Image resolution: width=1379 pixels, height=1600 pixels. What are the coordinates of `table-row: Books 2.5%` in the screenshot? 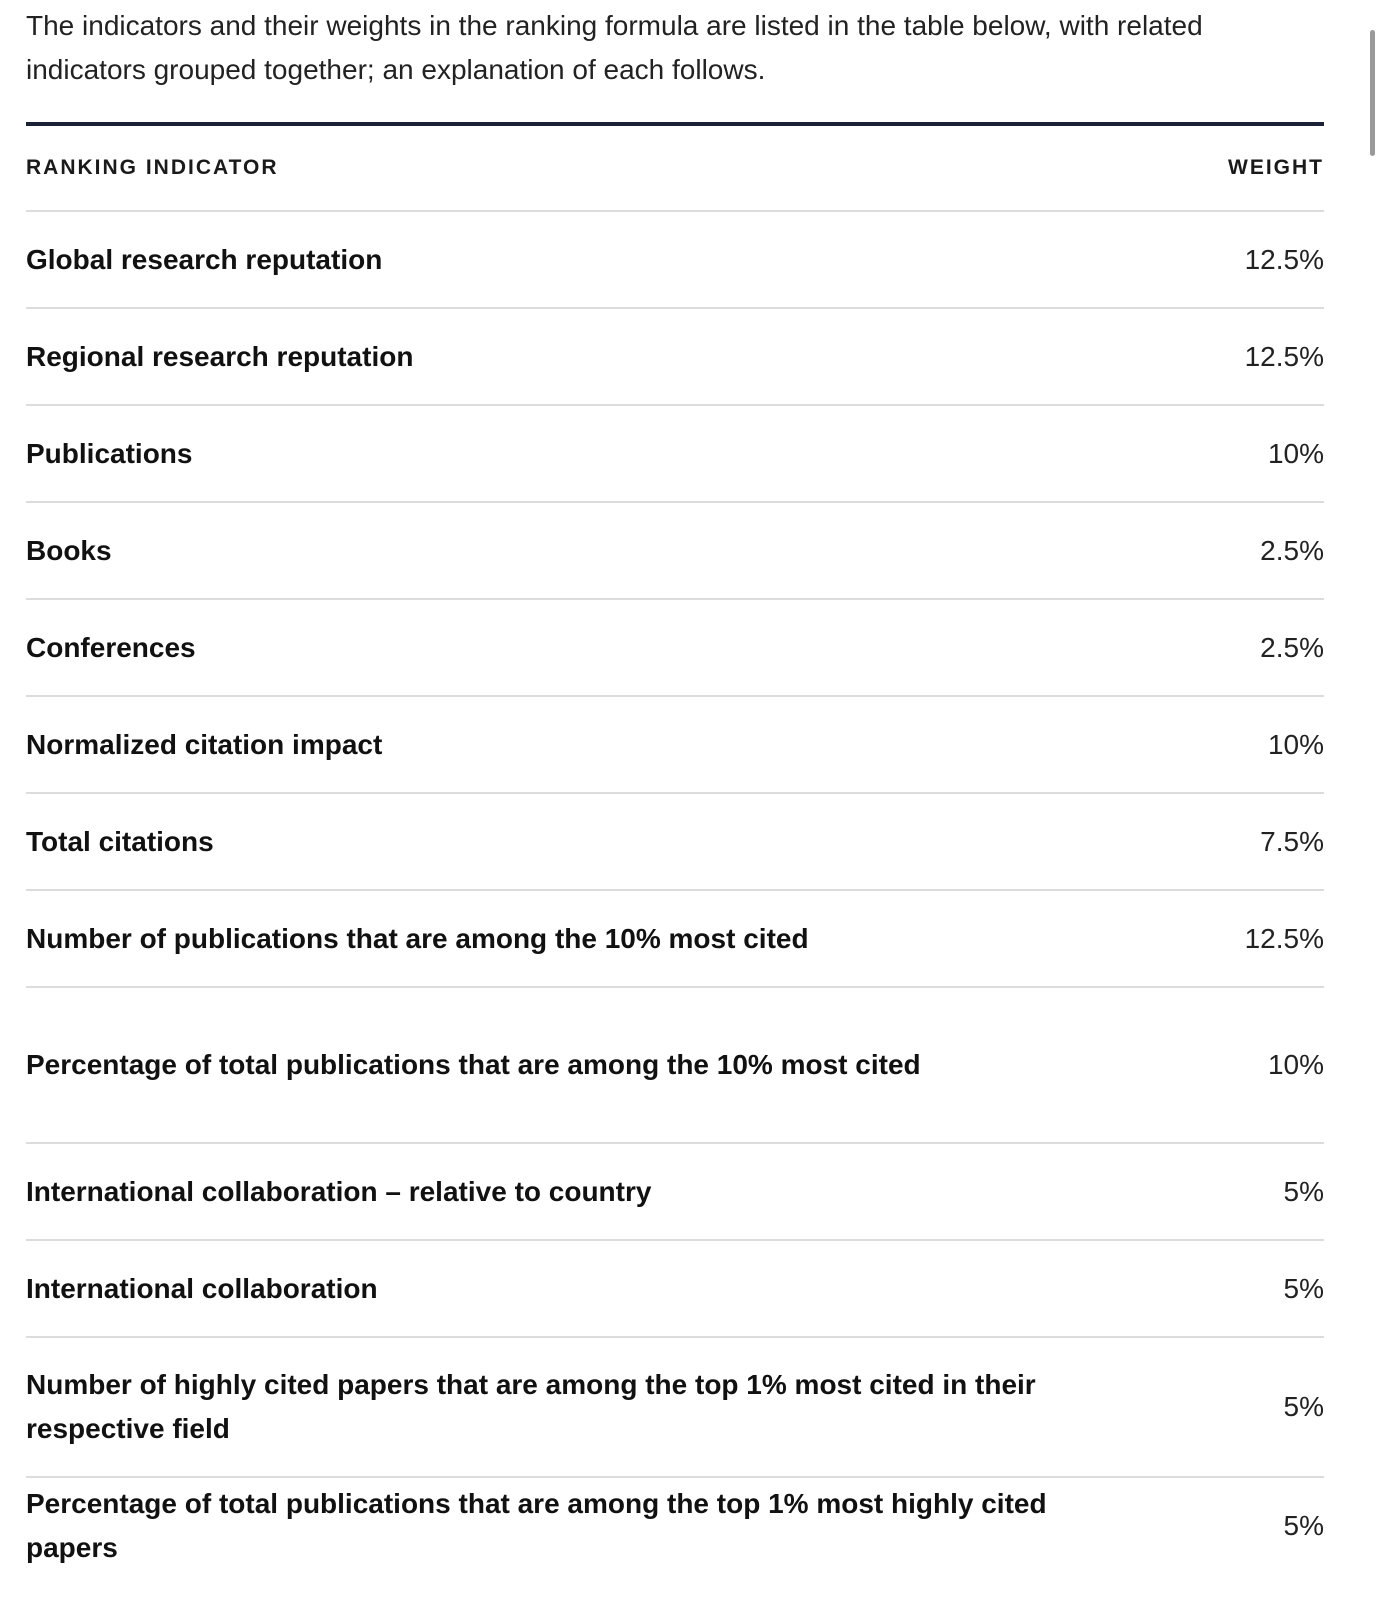 It's located at (675, 551).